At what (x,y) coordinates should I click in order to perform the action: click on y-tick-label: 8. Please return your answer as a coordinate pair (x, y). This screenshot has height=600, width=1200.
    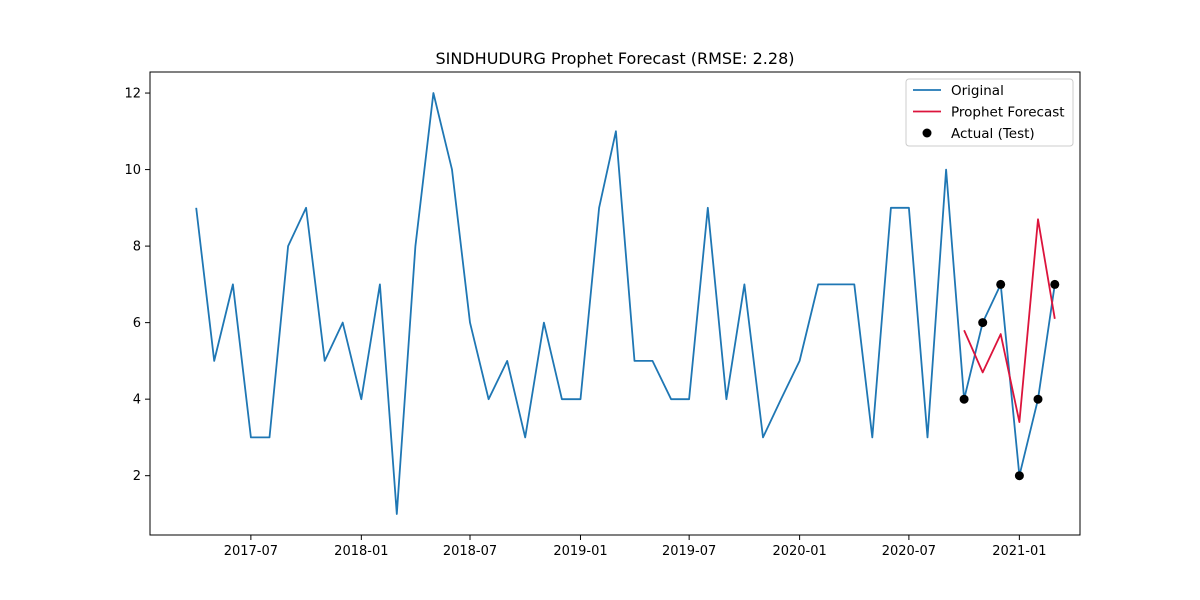
    Looking at the image, I should click on (137, 247).